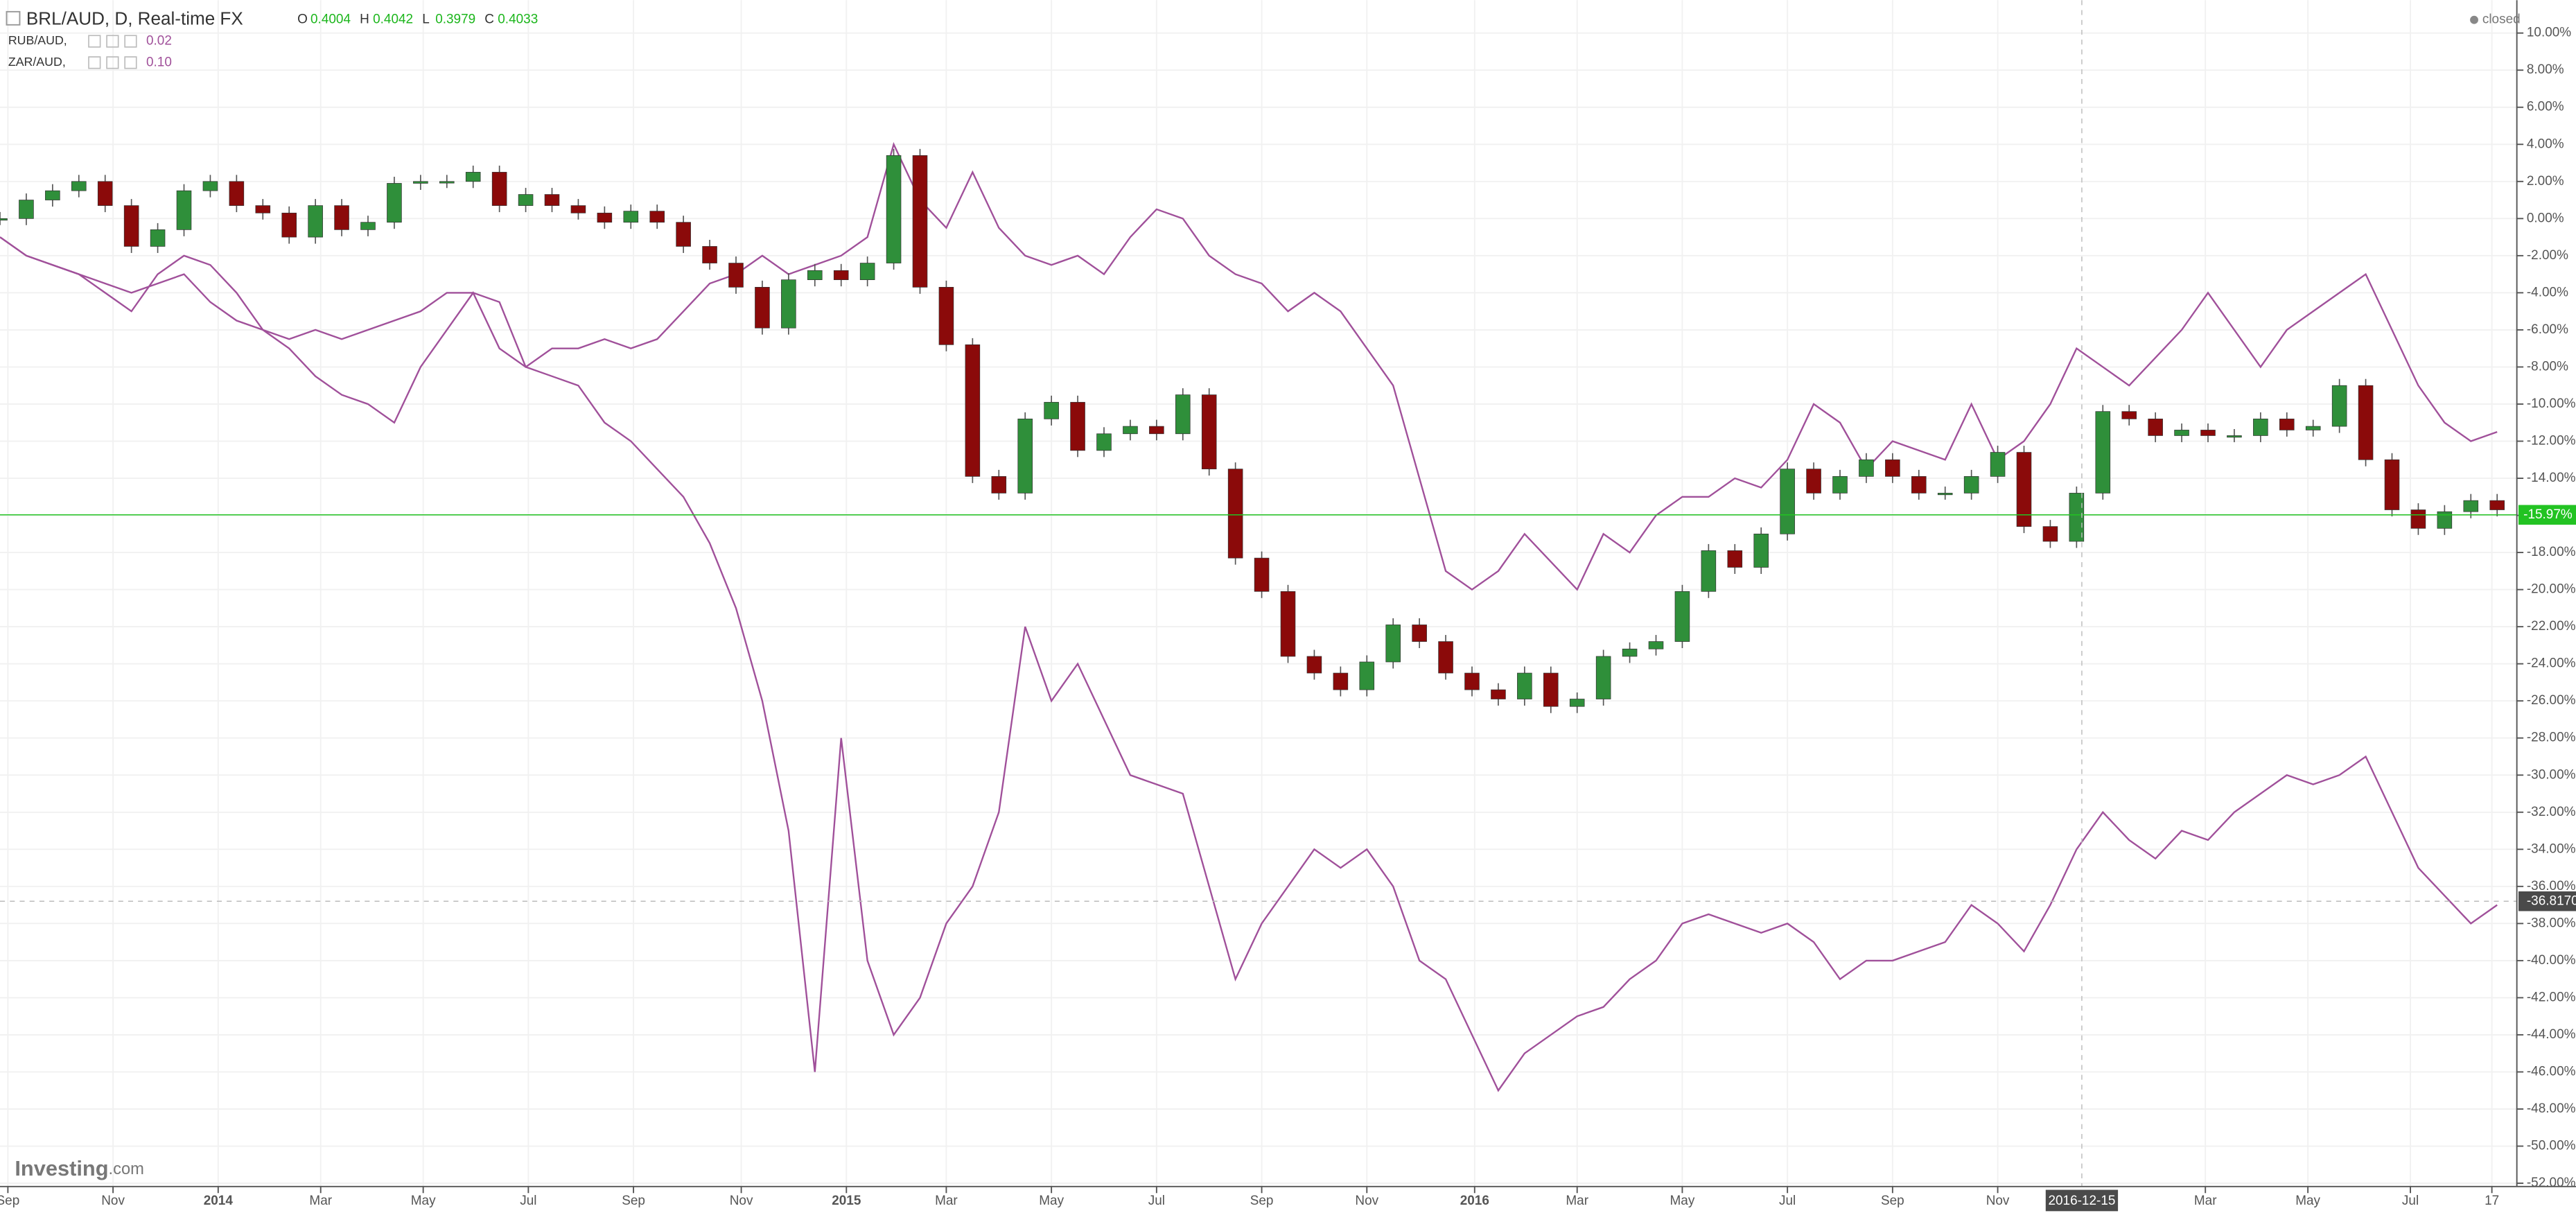  Describe the element at coordinates (2551, 886) in the screenshot. I see `y-tick-label: -36.00%` at that location.